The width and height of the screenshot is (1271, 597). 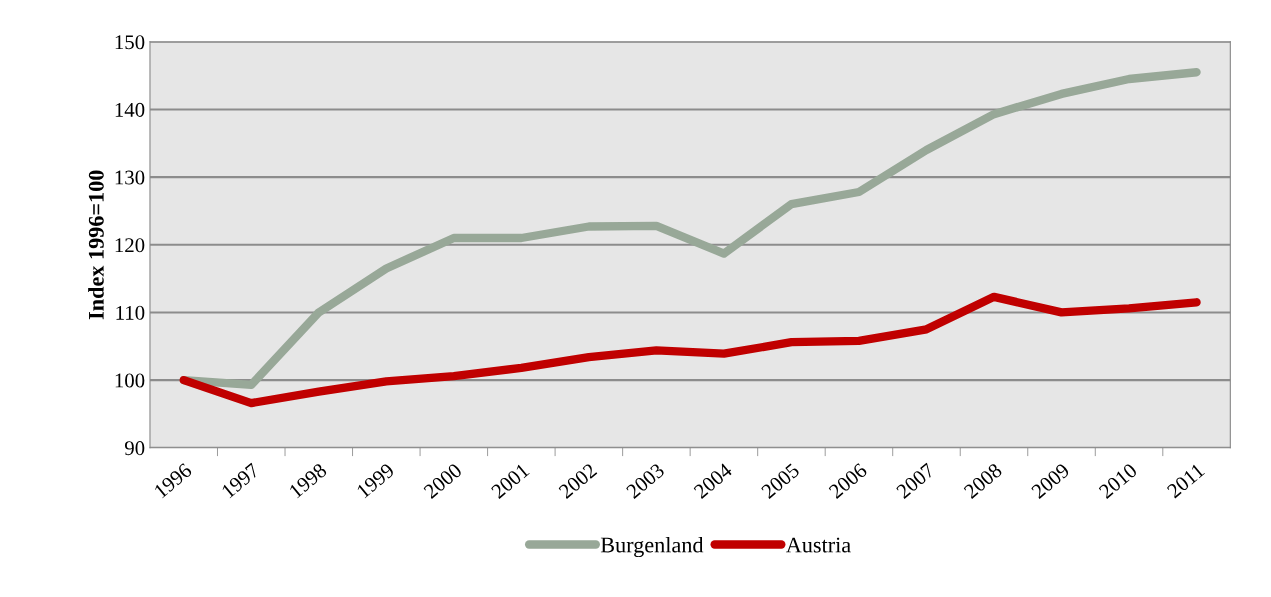 What do you see at coordinates (443, 481) in the screenshot?
I see `x-tick-label: 2000` at bounding box center [443, 481].